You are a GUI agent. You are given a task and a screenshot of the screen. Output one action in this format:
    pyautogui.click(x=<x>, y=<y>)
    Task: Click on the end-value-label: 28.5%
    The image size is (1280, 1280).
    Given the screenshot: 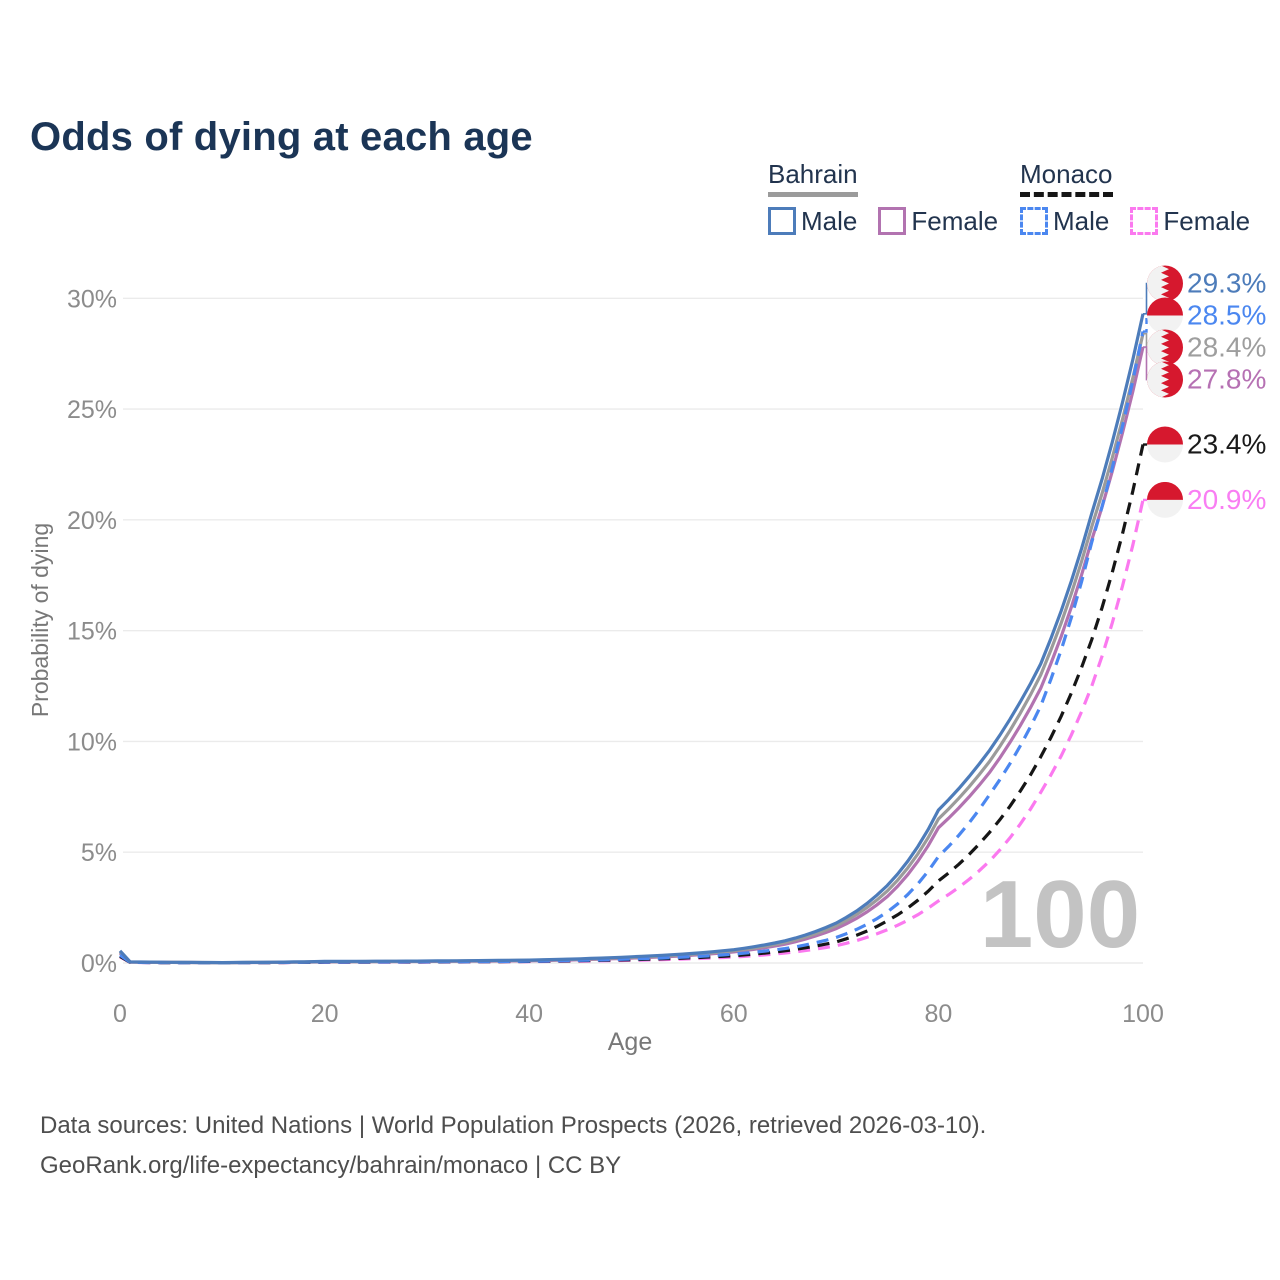 What is the action you would take?
    pyautogui.click(x=1226, y=315)
    